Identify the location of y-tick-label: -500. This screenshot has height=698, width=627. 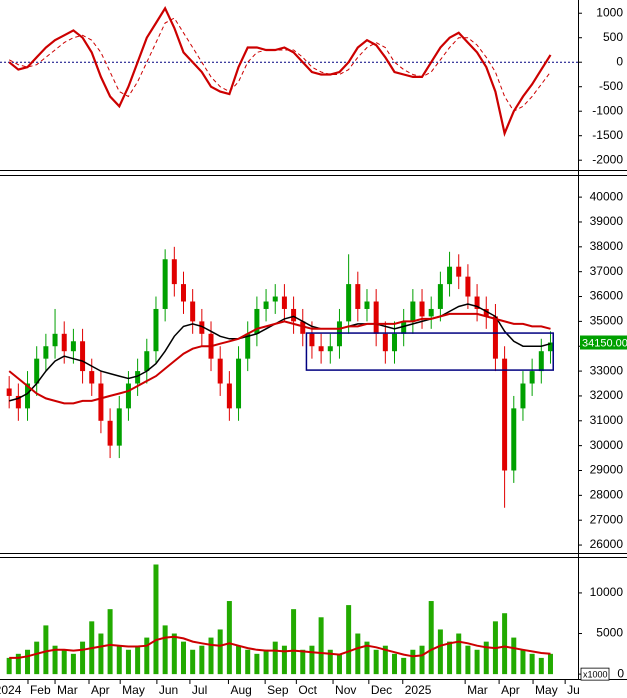
(611, 86).